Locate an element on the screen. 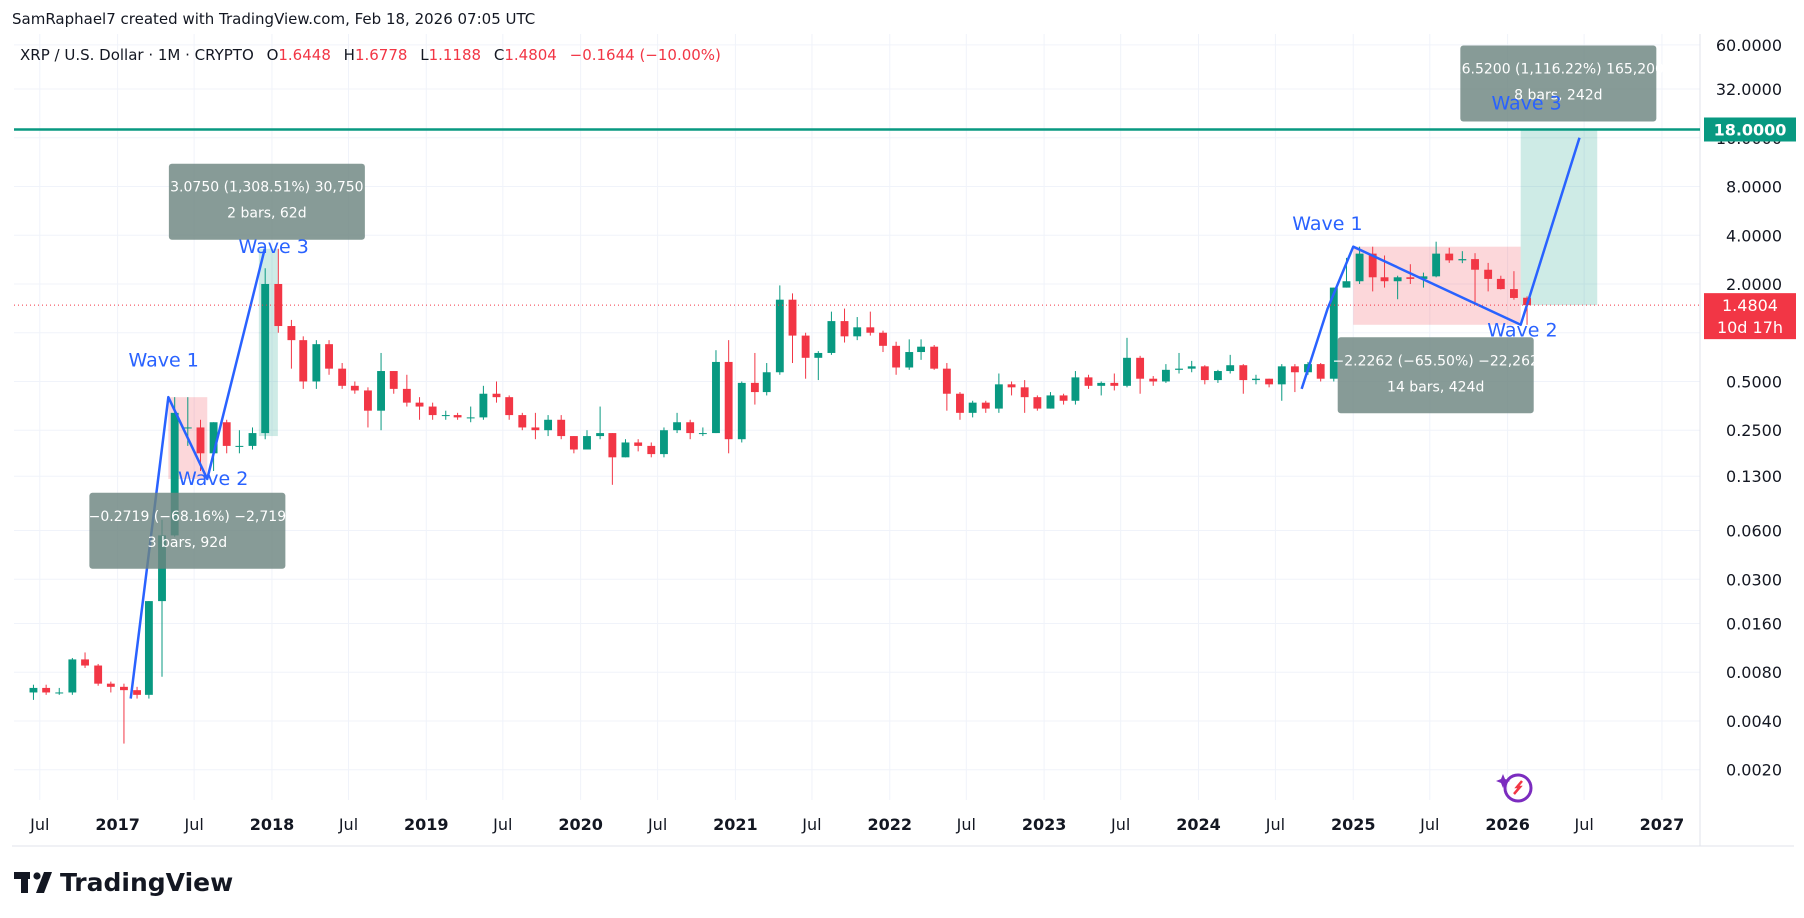  time-tick-label: 2022 is located at coordinates (890, 824).